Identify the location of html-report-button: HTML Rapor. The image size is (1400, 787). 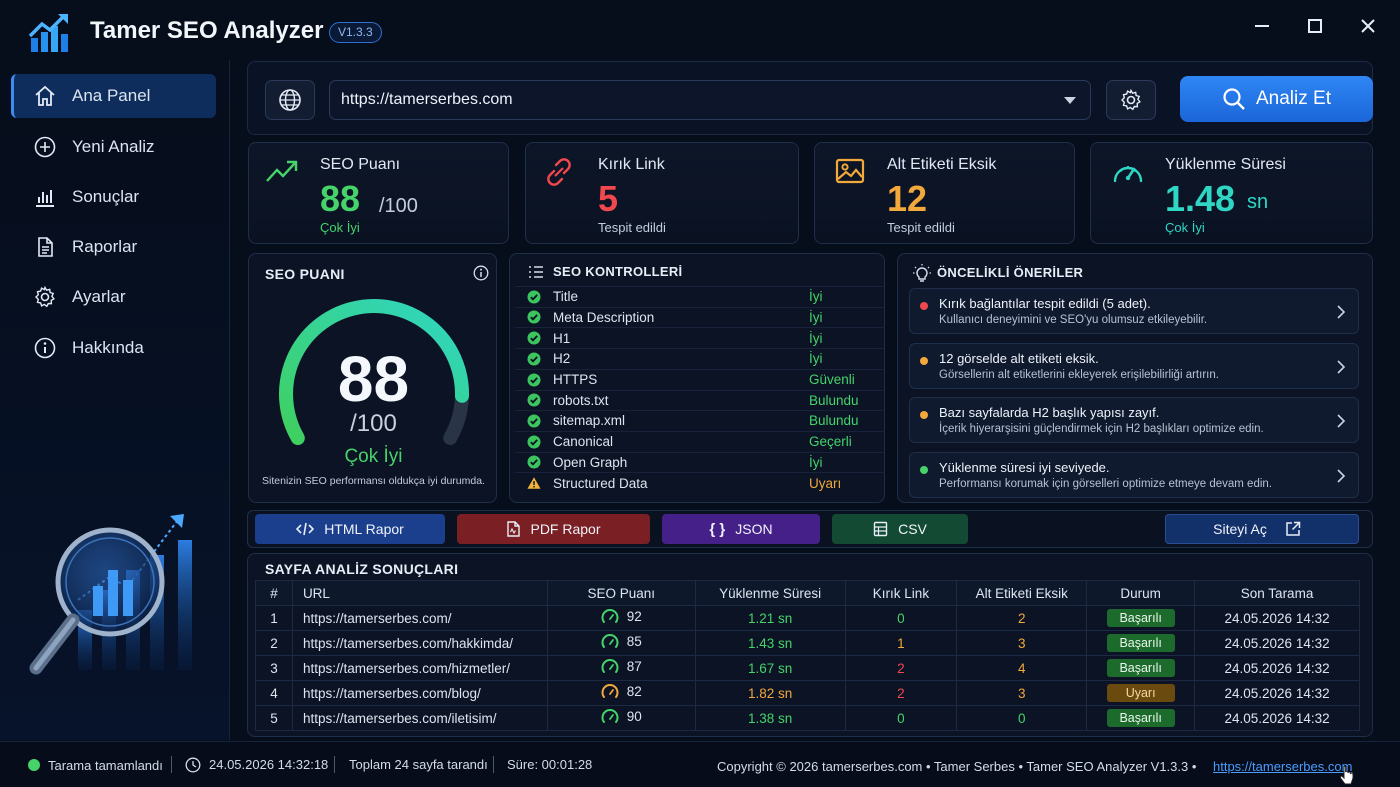
(350, 529).